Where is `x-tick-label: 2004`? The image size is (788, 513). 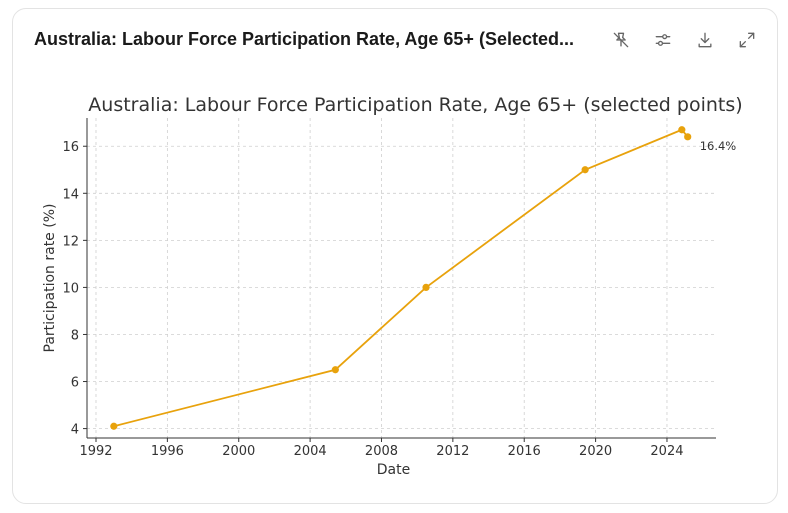
x-tick-label: 2004 is located at coordinates (310, 451).